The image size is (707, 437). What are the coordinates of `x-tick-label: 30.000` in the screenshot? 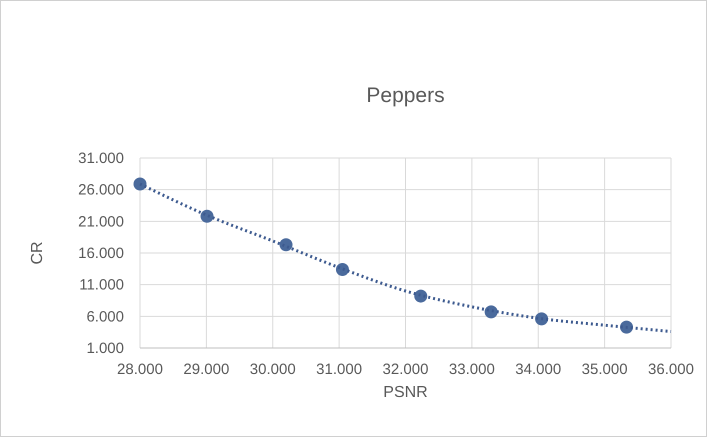 It's located at (273, 369).